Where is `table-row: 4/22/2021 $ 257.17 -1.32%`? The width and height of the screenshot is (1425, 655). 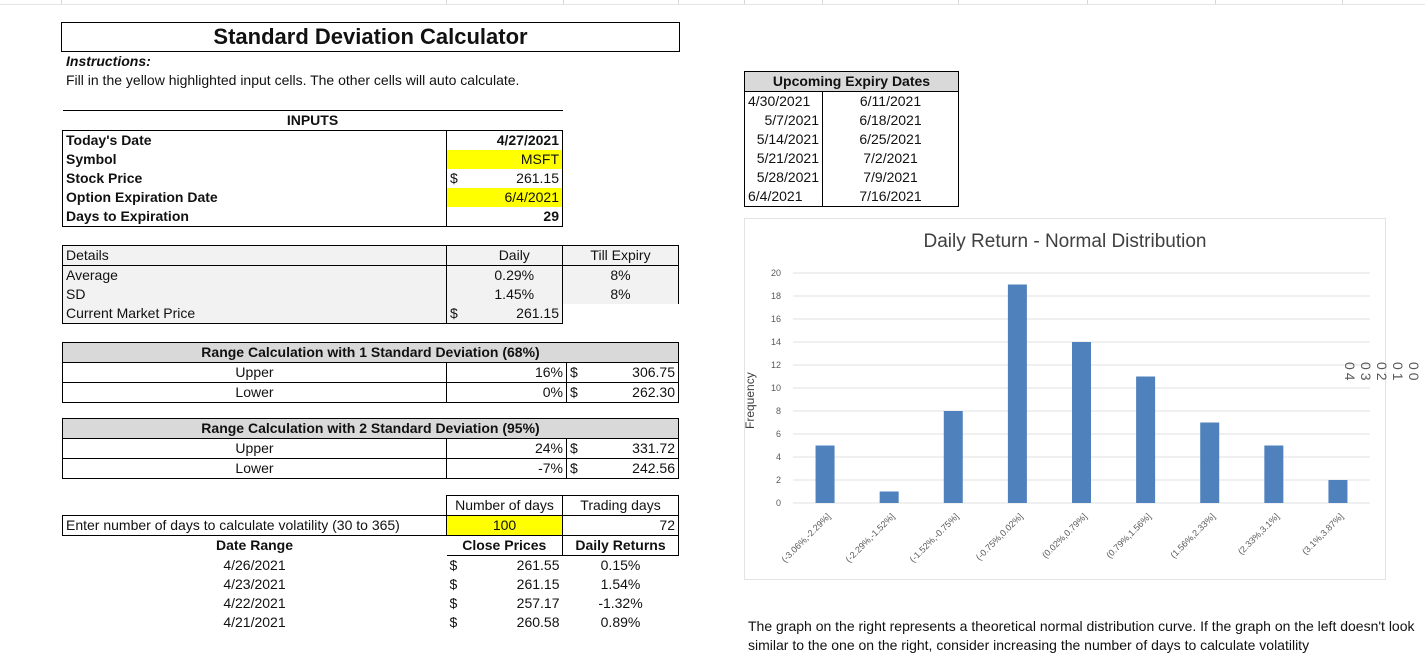
table-row: 4/22/2021 $ 257.17 -1.32% is located at coordinates (371, 603).